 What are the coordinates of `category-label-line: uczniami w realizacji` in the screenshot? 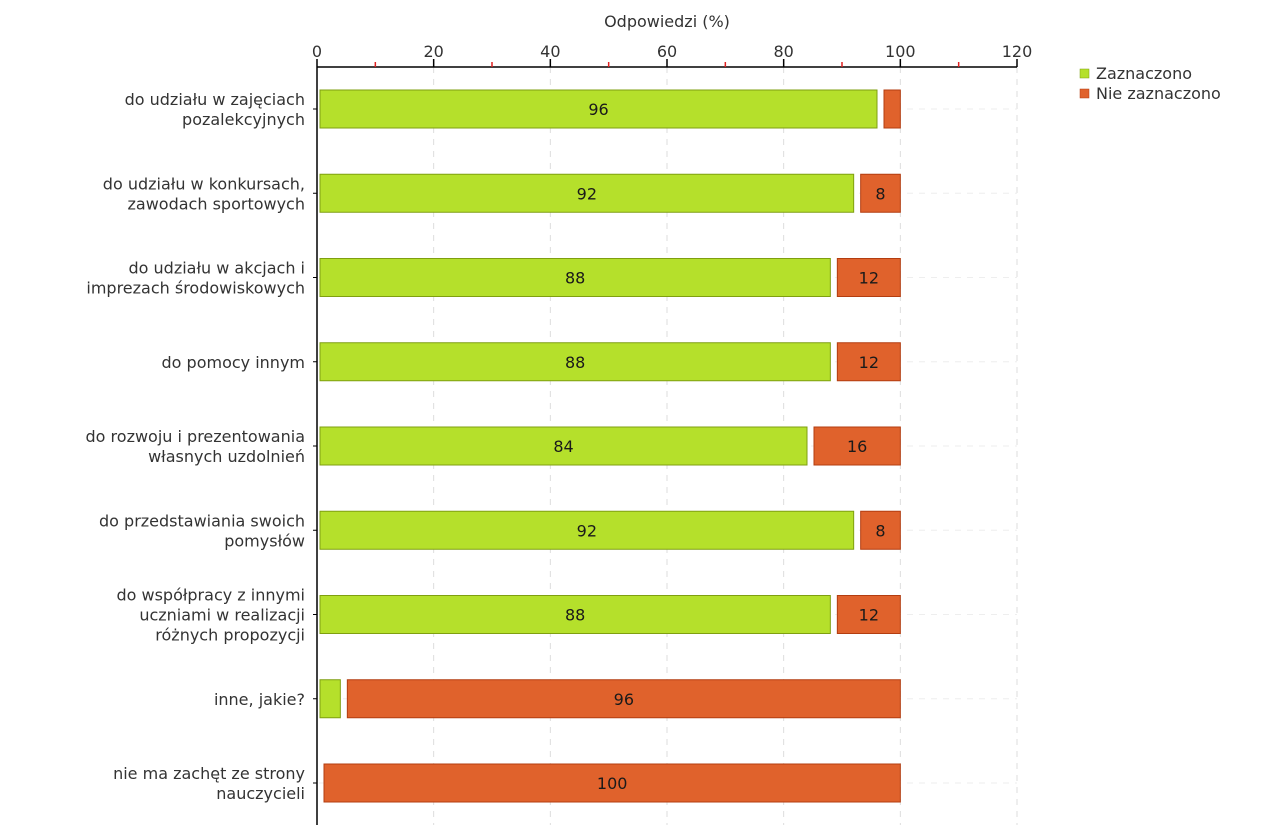 It's located at (222, 615).